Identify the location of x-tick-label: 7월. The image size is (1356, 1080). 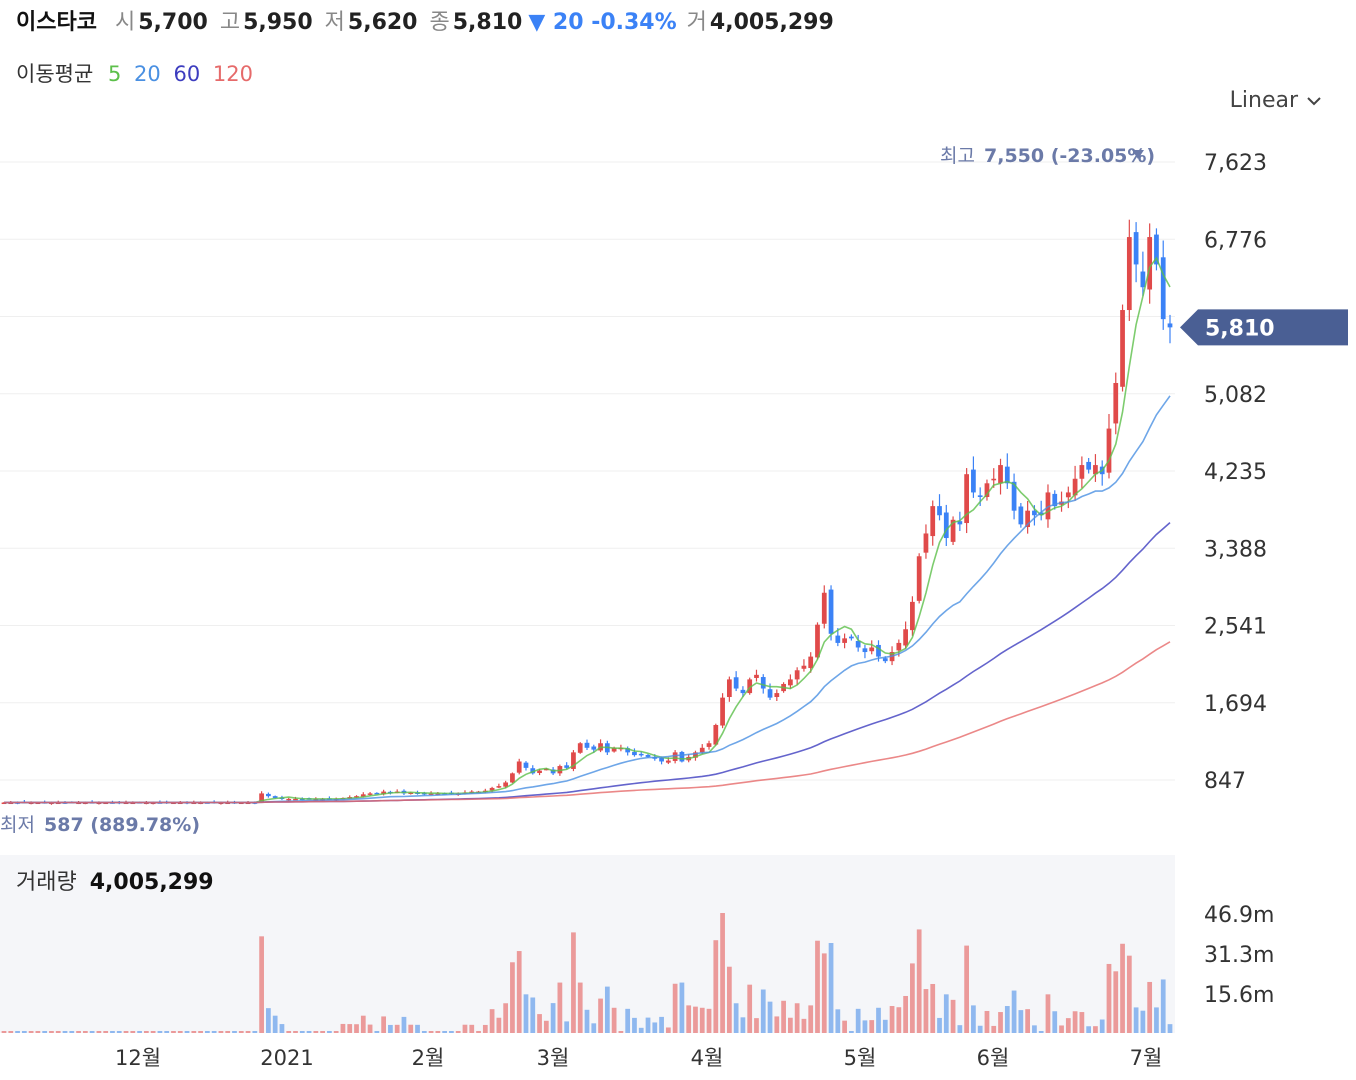
(1146, 1058).